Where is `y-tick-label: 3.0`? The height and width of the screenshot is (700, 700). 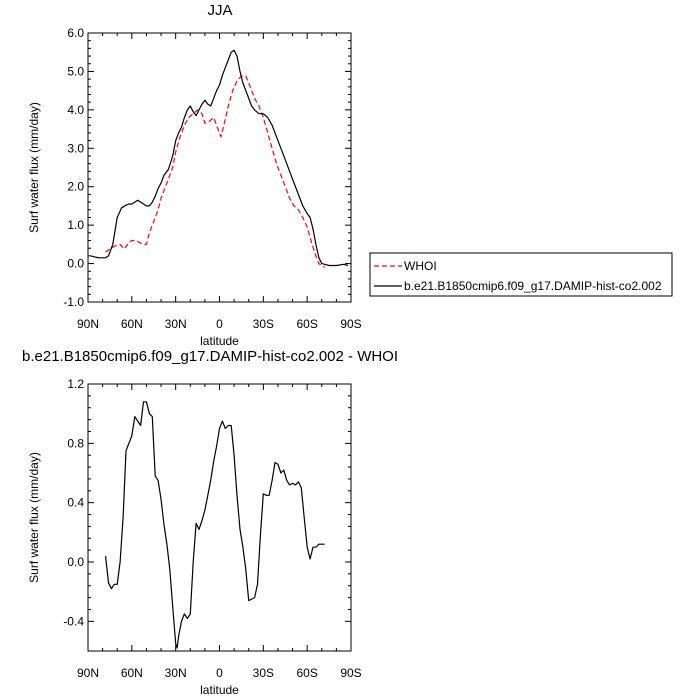 y-tick-label: 3.0 is located at coordinates (75, 148).